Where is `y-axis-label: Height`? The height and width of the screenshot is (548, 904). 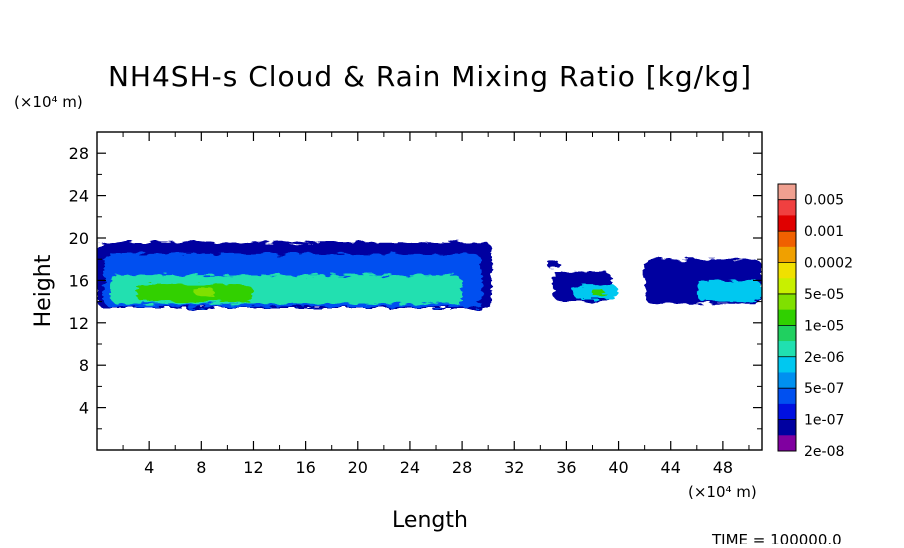 y-axis-label: Height is located at coordinates (43, 290).